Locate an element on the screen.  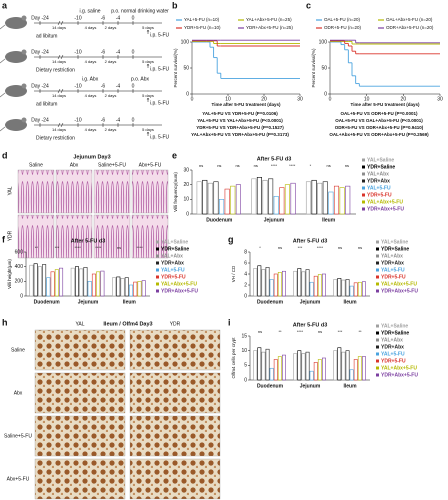
stat-note: YAL+5-FU VS YAL+Abx+5-FU (P<0.0001) is located at coordinates (240, 120).